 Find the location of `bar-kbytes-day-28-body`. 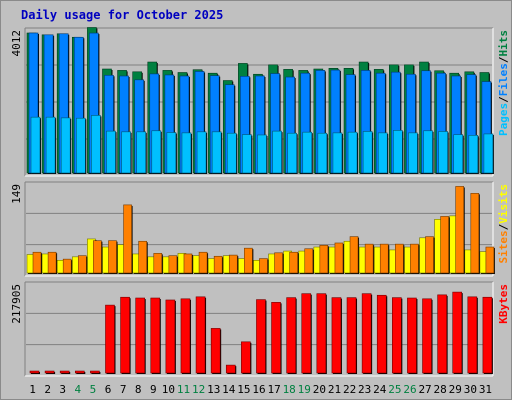

bar-kbytes-day-28-body is located at coordinates (442, 334).